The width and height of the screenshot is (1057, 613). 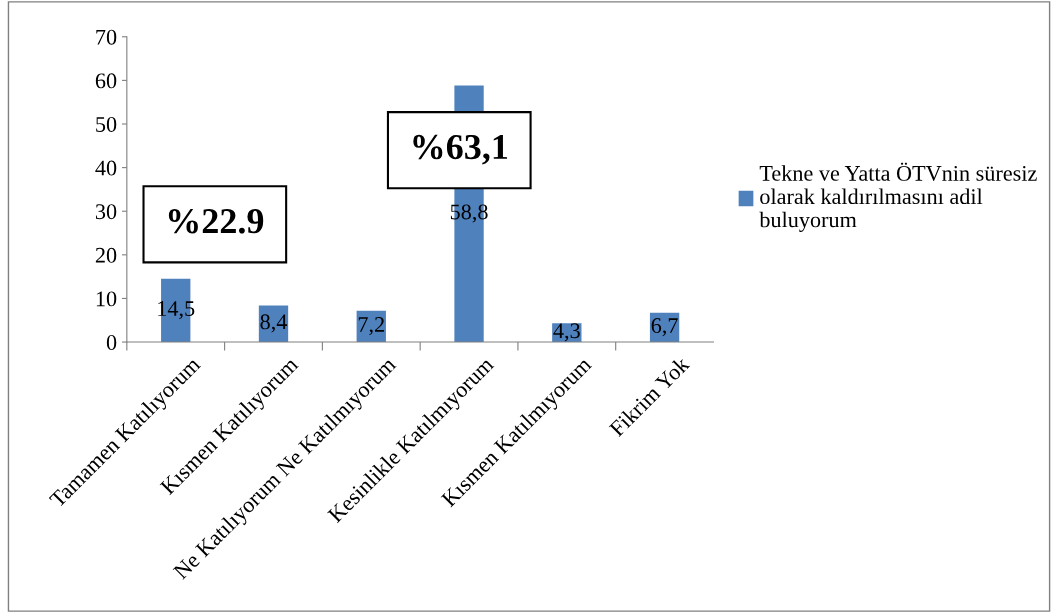 What do you see at coordinates (216, 221) in the screenshot?
I see `annotation: %22.9` at bounding box center [216, 221].